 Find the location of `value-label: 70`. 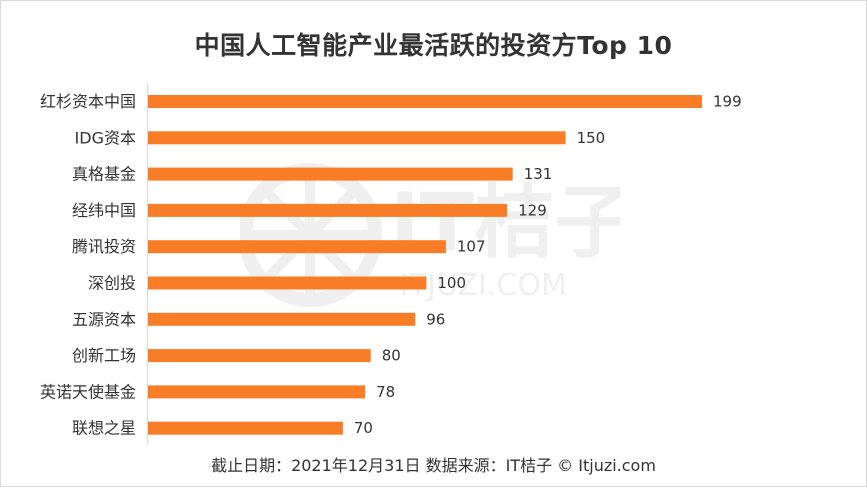

value-label: 70 is located at coordinates (363, 428).